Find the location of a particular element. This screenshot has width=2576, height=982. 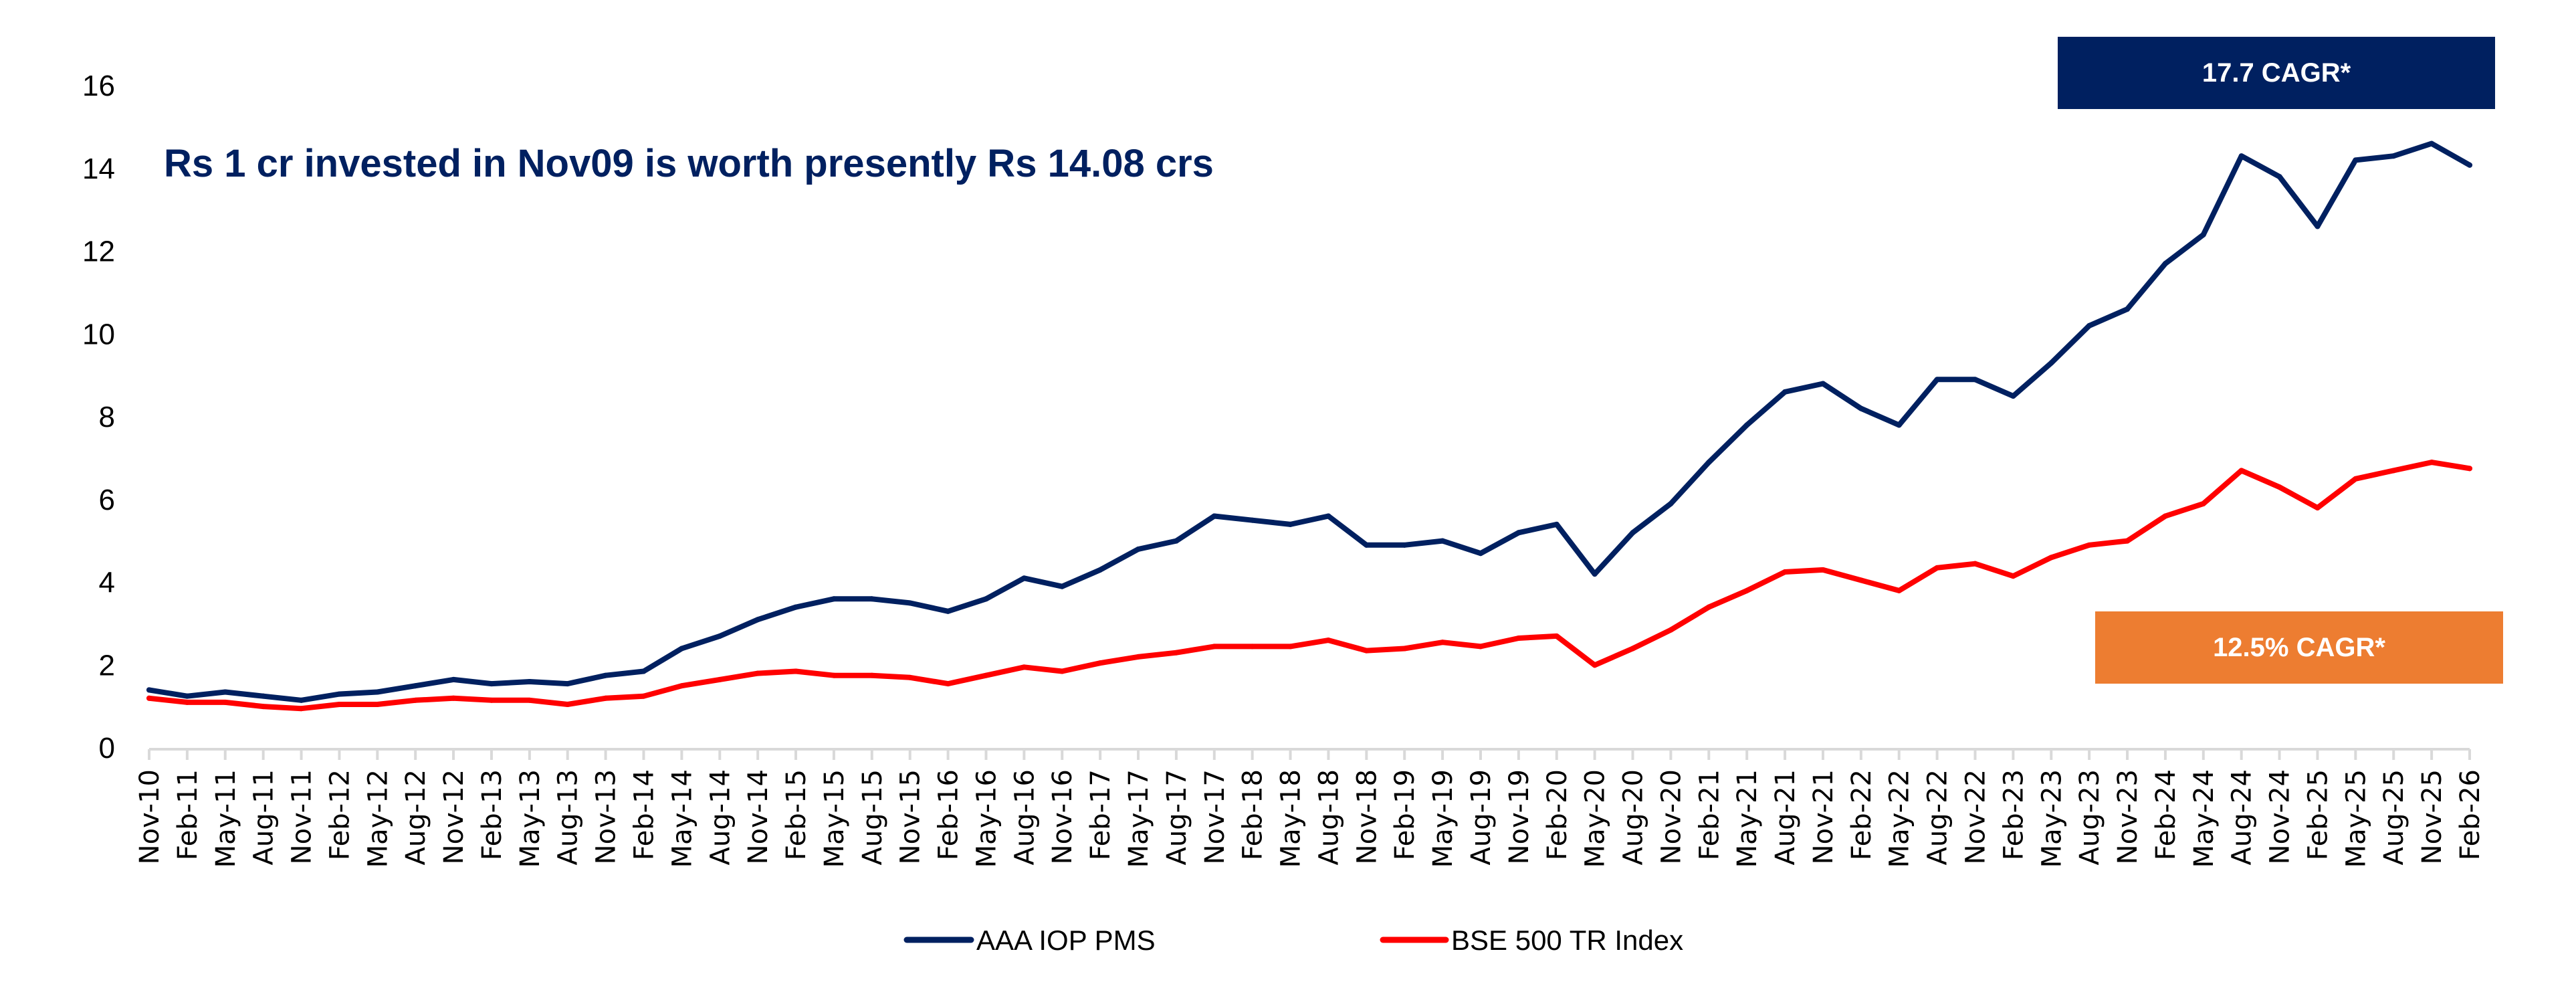

bse-cagr-label: 12.5% CAGR* is located at coordinates (2299, 647).